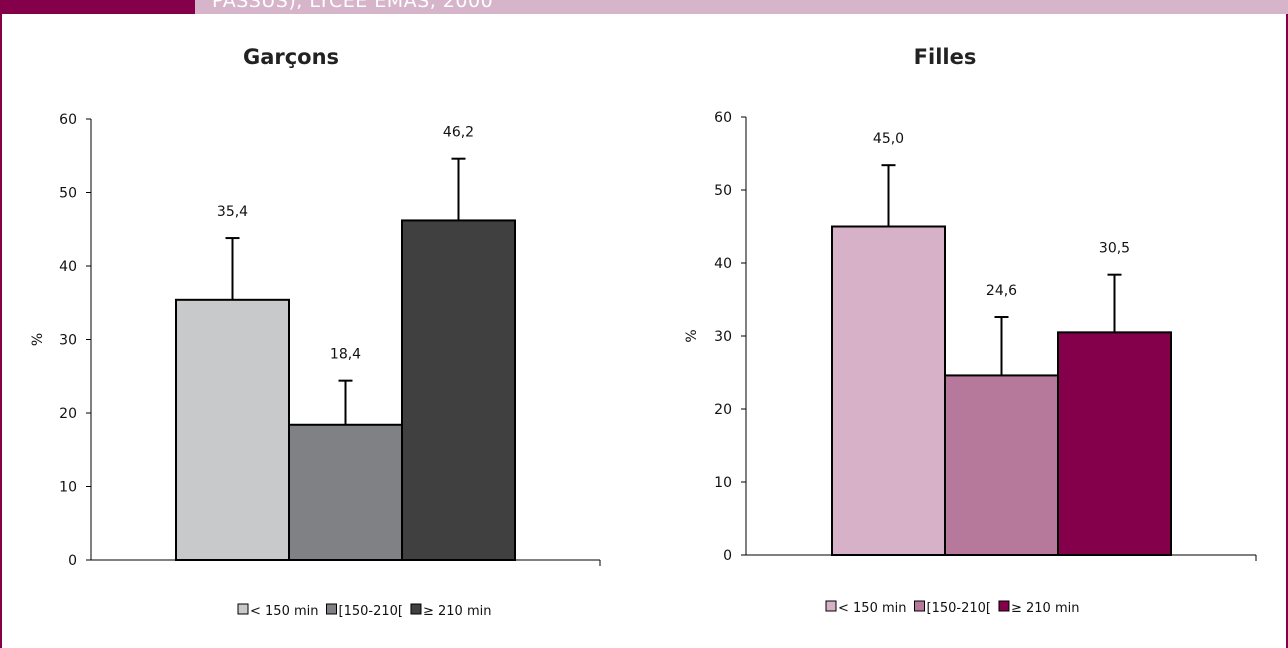 Image resolution: width=1288 pixels, height=648 pixels. What do you see at coordinates (38, 339) in the screenshot?
I see `y-axis-label-garcons: %` at bounding box center [38, 339].